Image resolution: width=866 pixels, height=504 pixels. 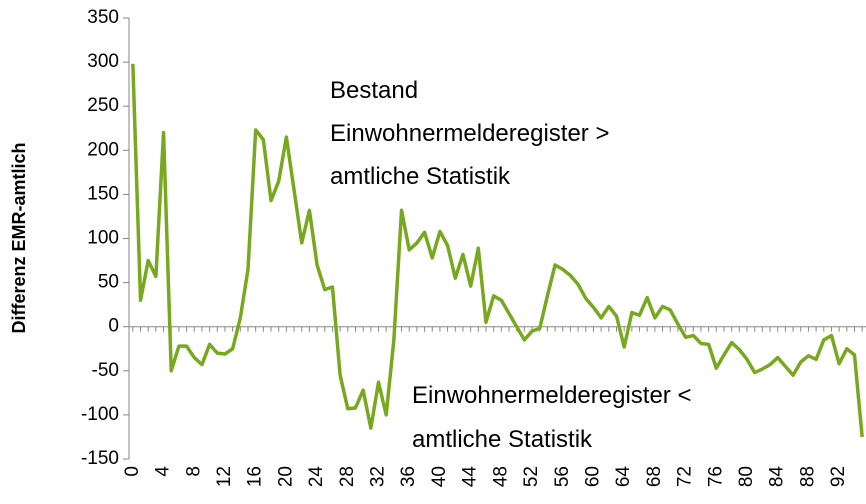 I want to click on x-tick-label: 16, so click(x=255, y=476).